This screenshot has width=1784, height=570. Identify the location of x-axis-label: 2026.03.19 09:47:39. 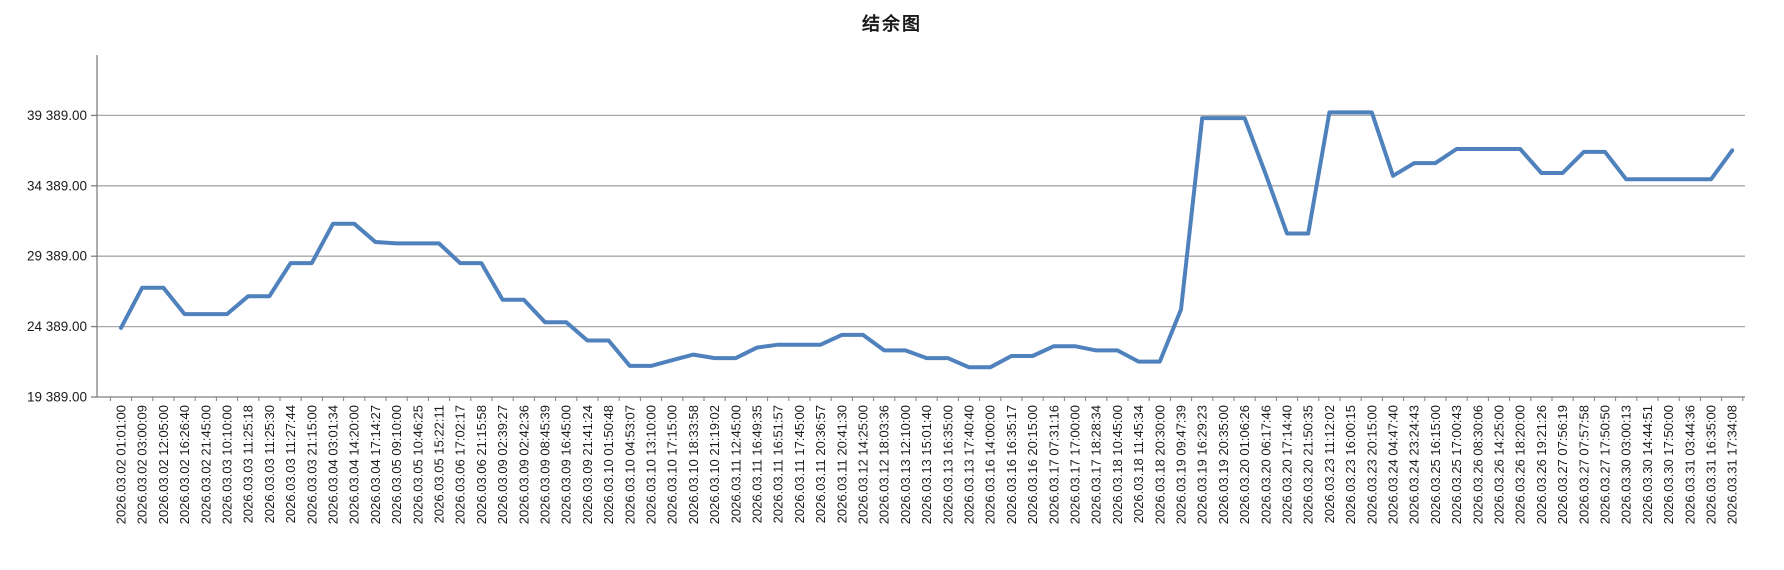
(1181, 464).